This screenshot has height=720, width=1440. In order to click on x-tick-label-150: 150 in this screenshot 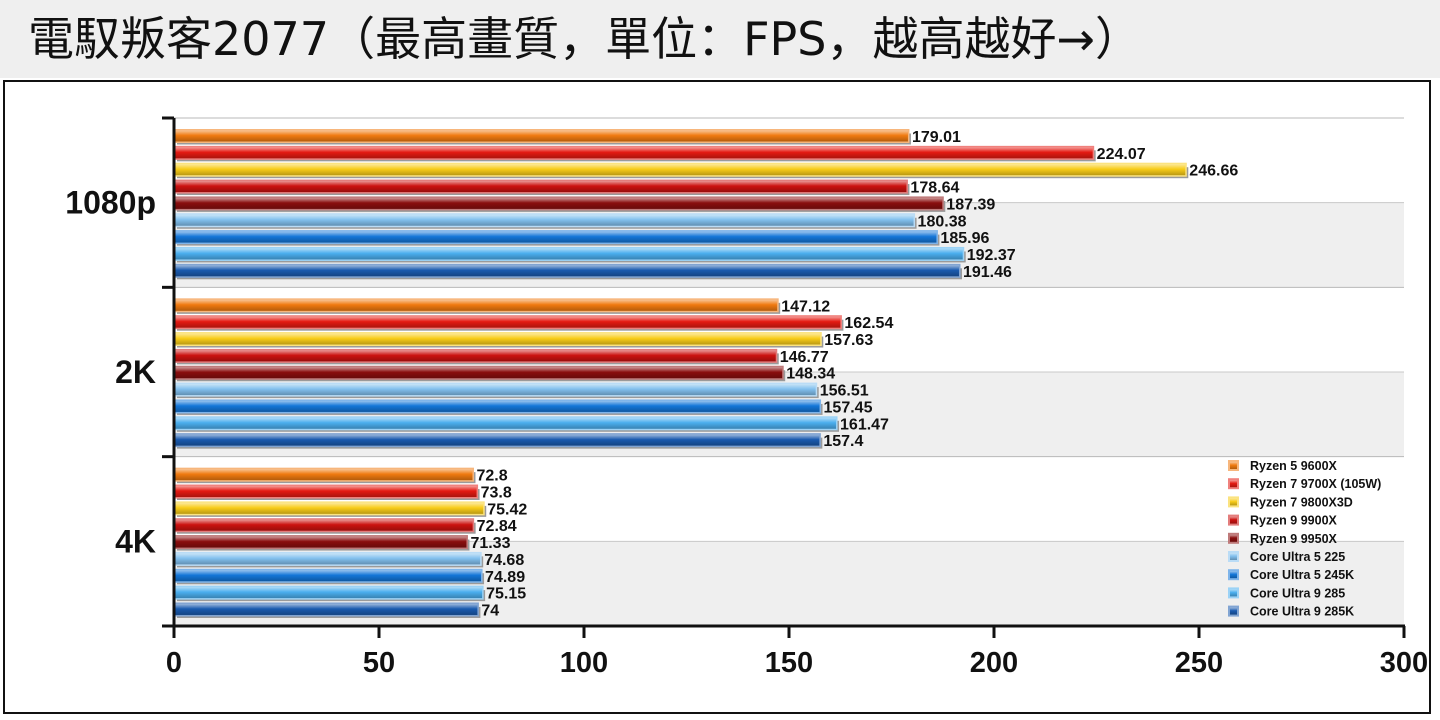, I will do `click(789, 663)`.